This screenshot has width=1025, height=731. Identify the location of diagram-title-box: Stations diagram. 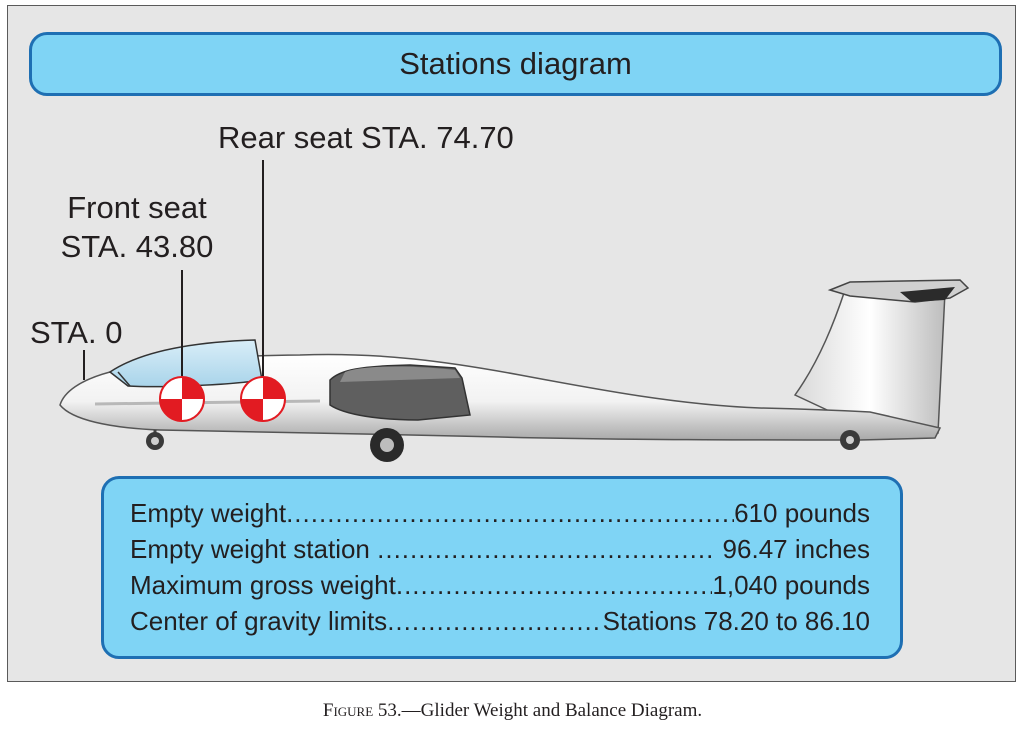
(515, 64).